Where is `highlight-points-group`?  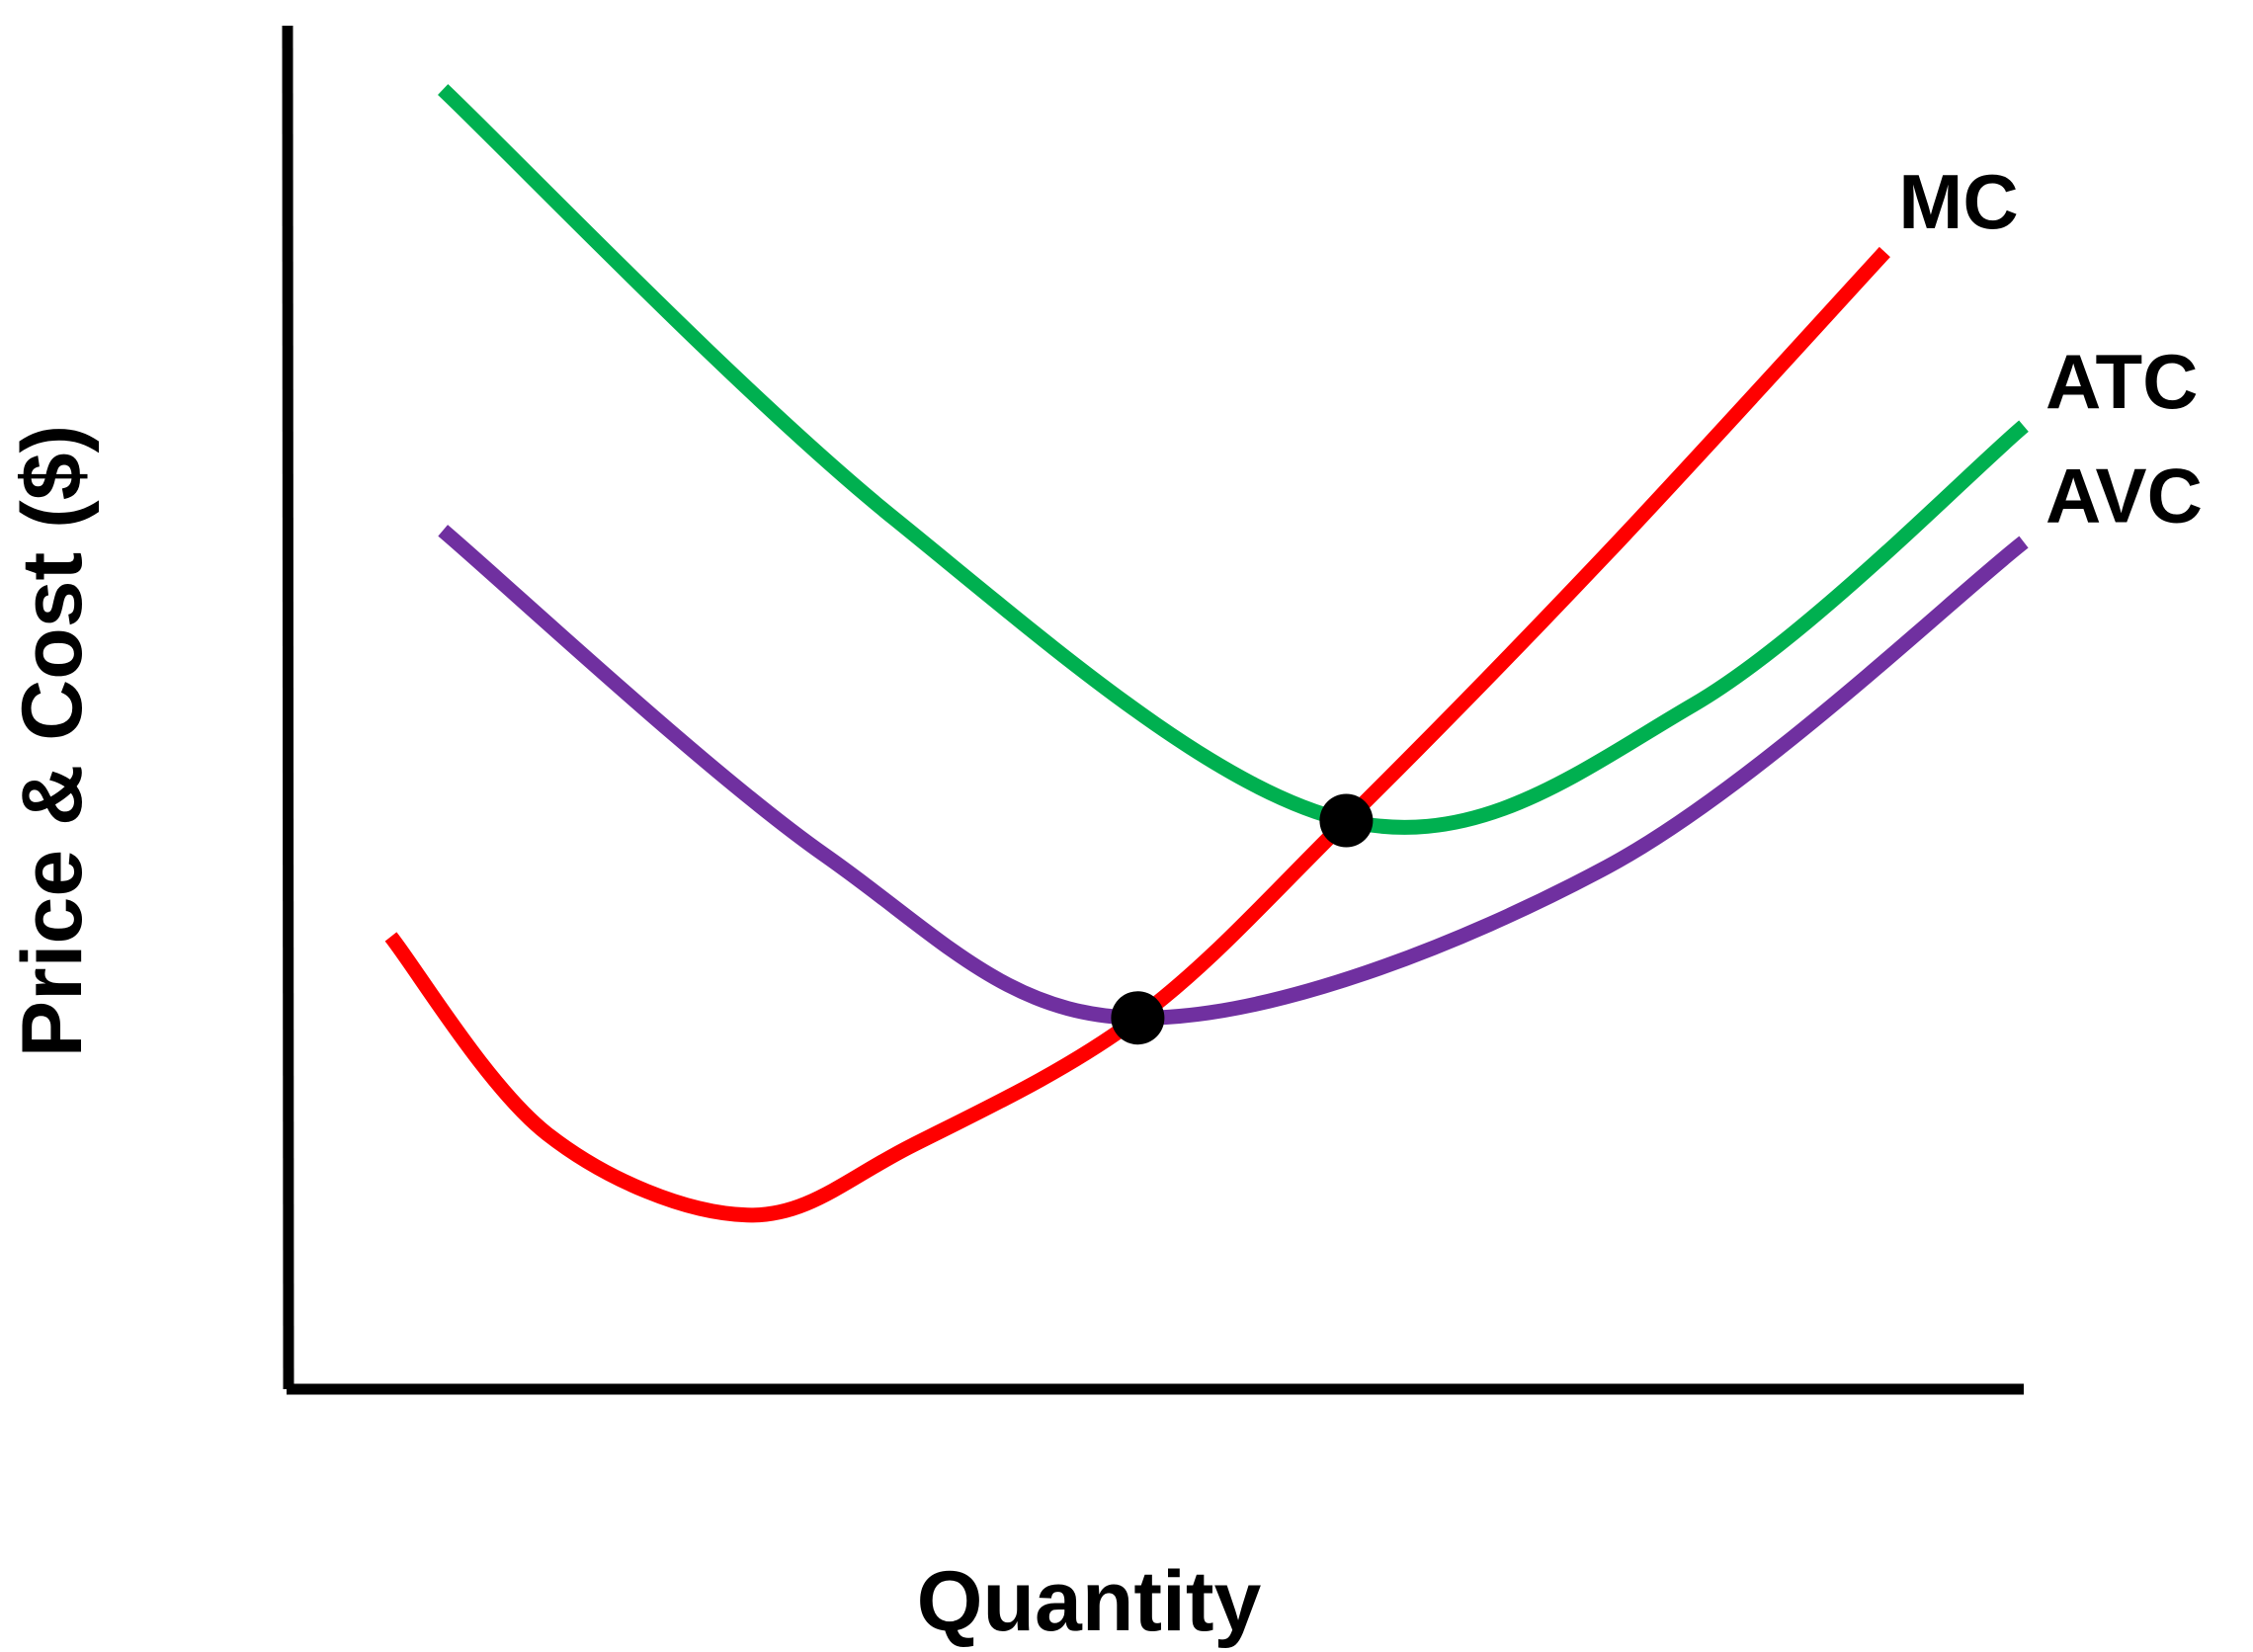
highlight-points-group is located at coordinates (1242, 919).